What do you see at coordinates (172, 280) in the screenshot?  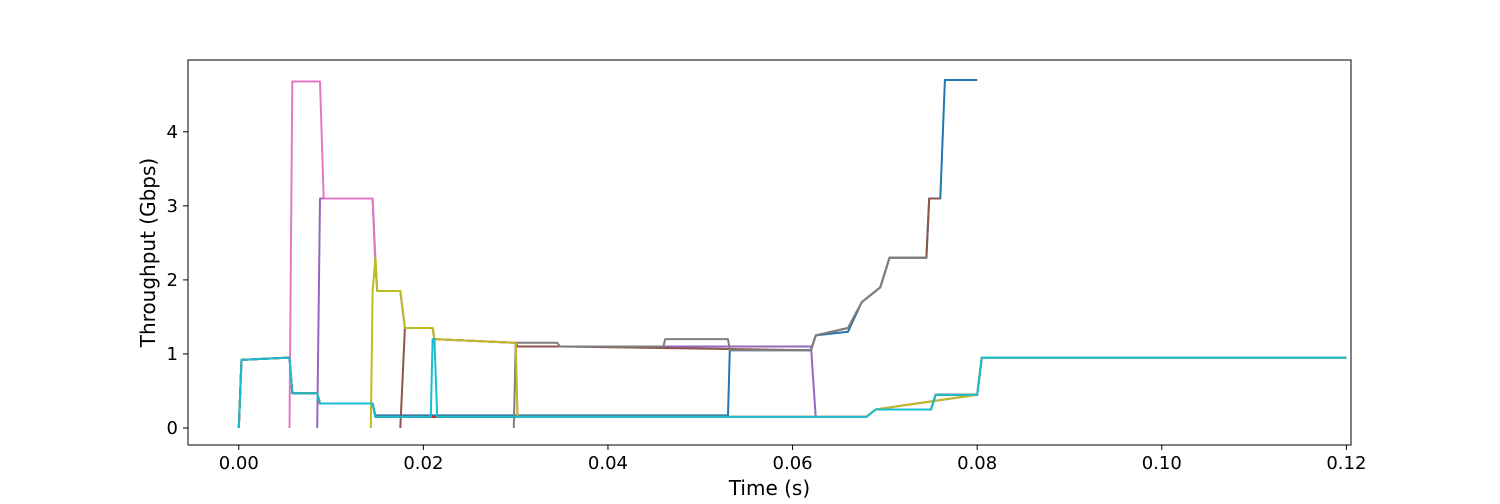 I see `y-tick-label: 2` at bounding box center [172, 280].